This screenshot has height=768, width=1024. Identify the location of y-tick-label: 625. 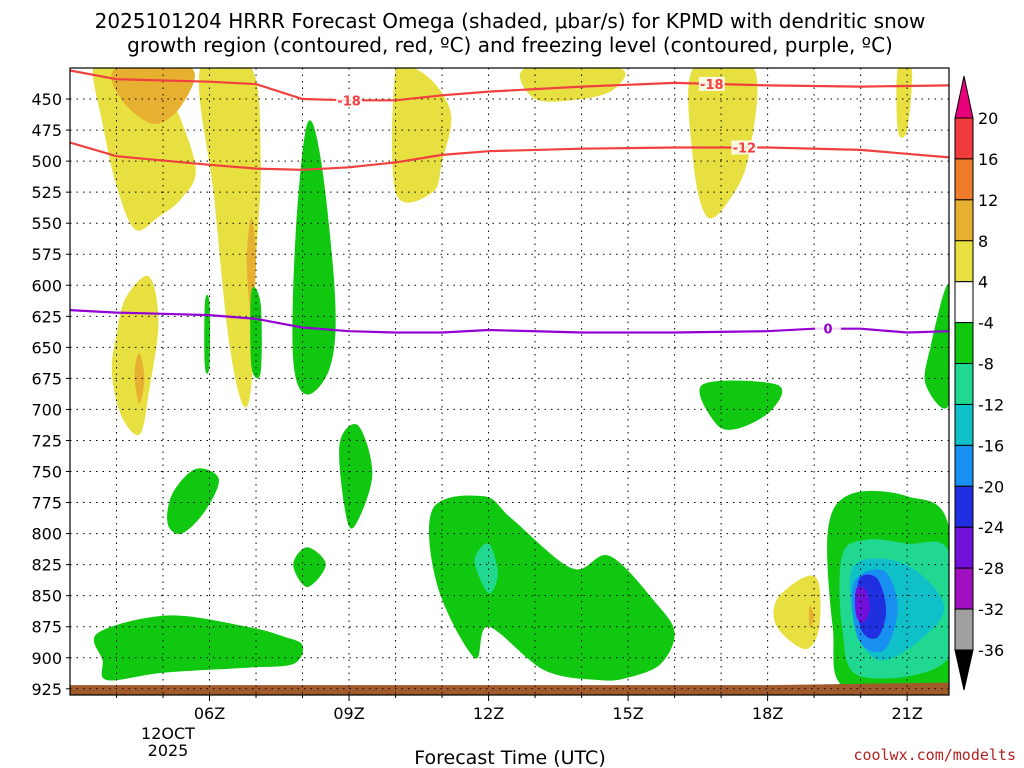
(46, 316).